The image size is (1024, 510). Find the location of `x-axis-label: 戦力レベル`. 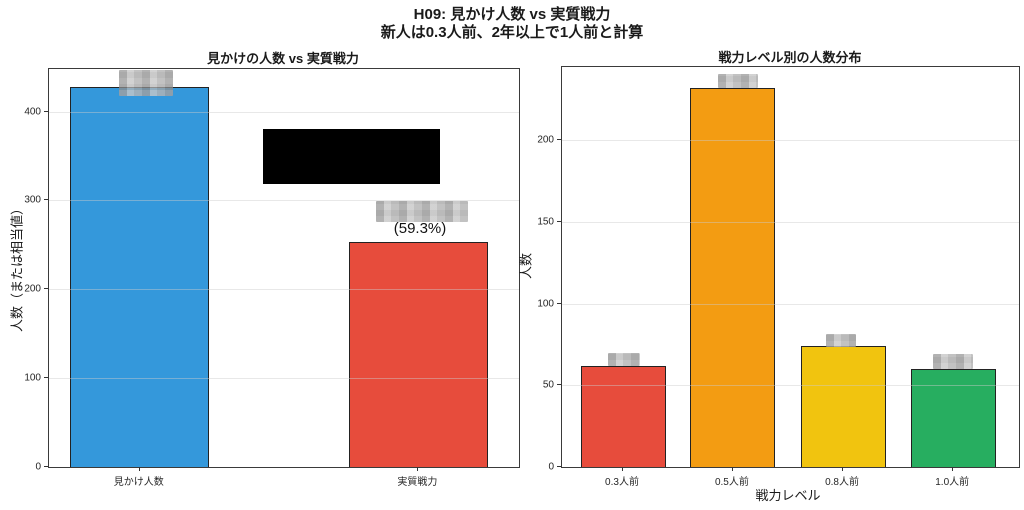

x-axis-label: 戦力レベル is located at coordinates (788, 495).